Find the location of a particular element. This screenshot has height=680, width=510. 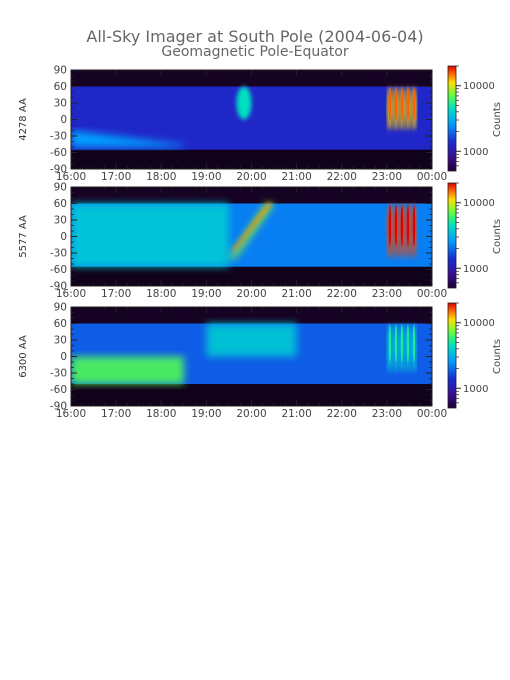

feature-streak is located at coordinates (244, 103).